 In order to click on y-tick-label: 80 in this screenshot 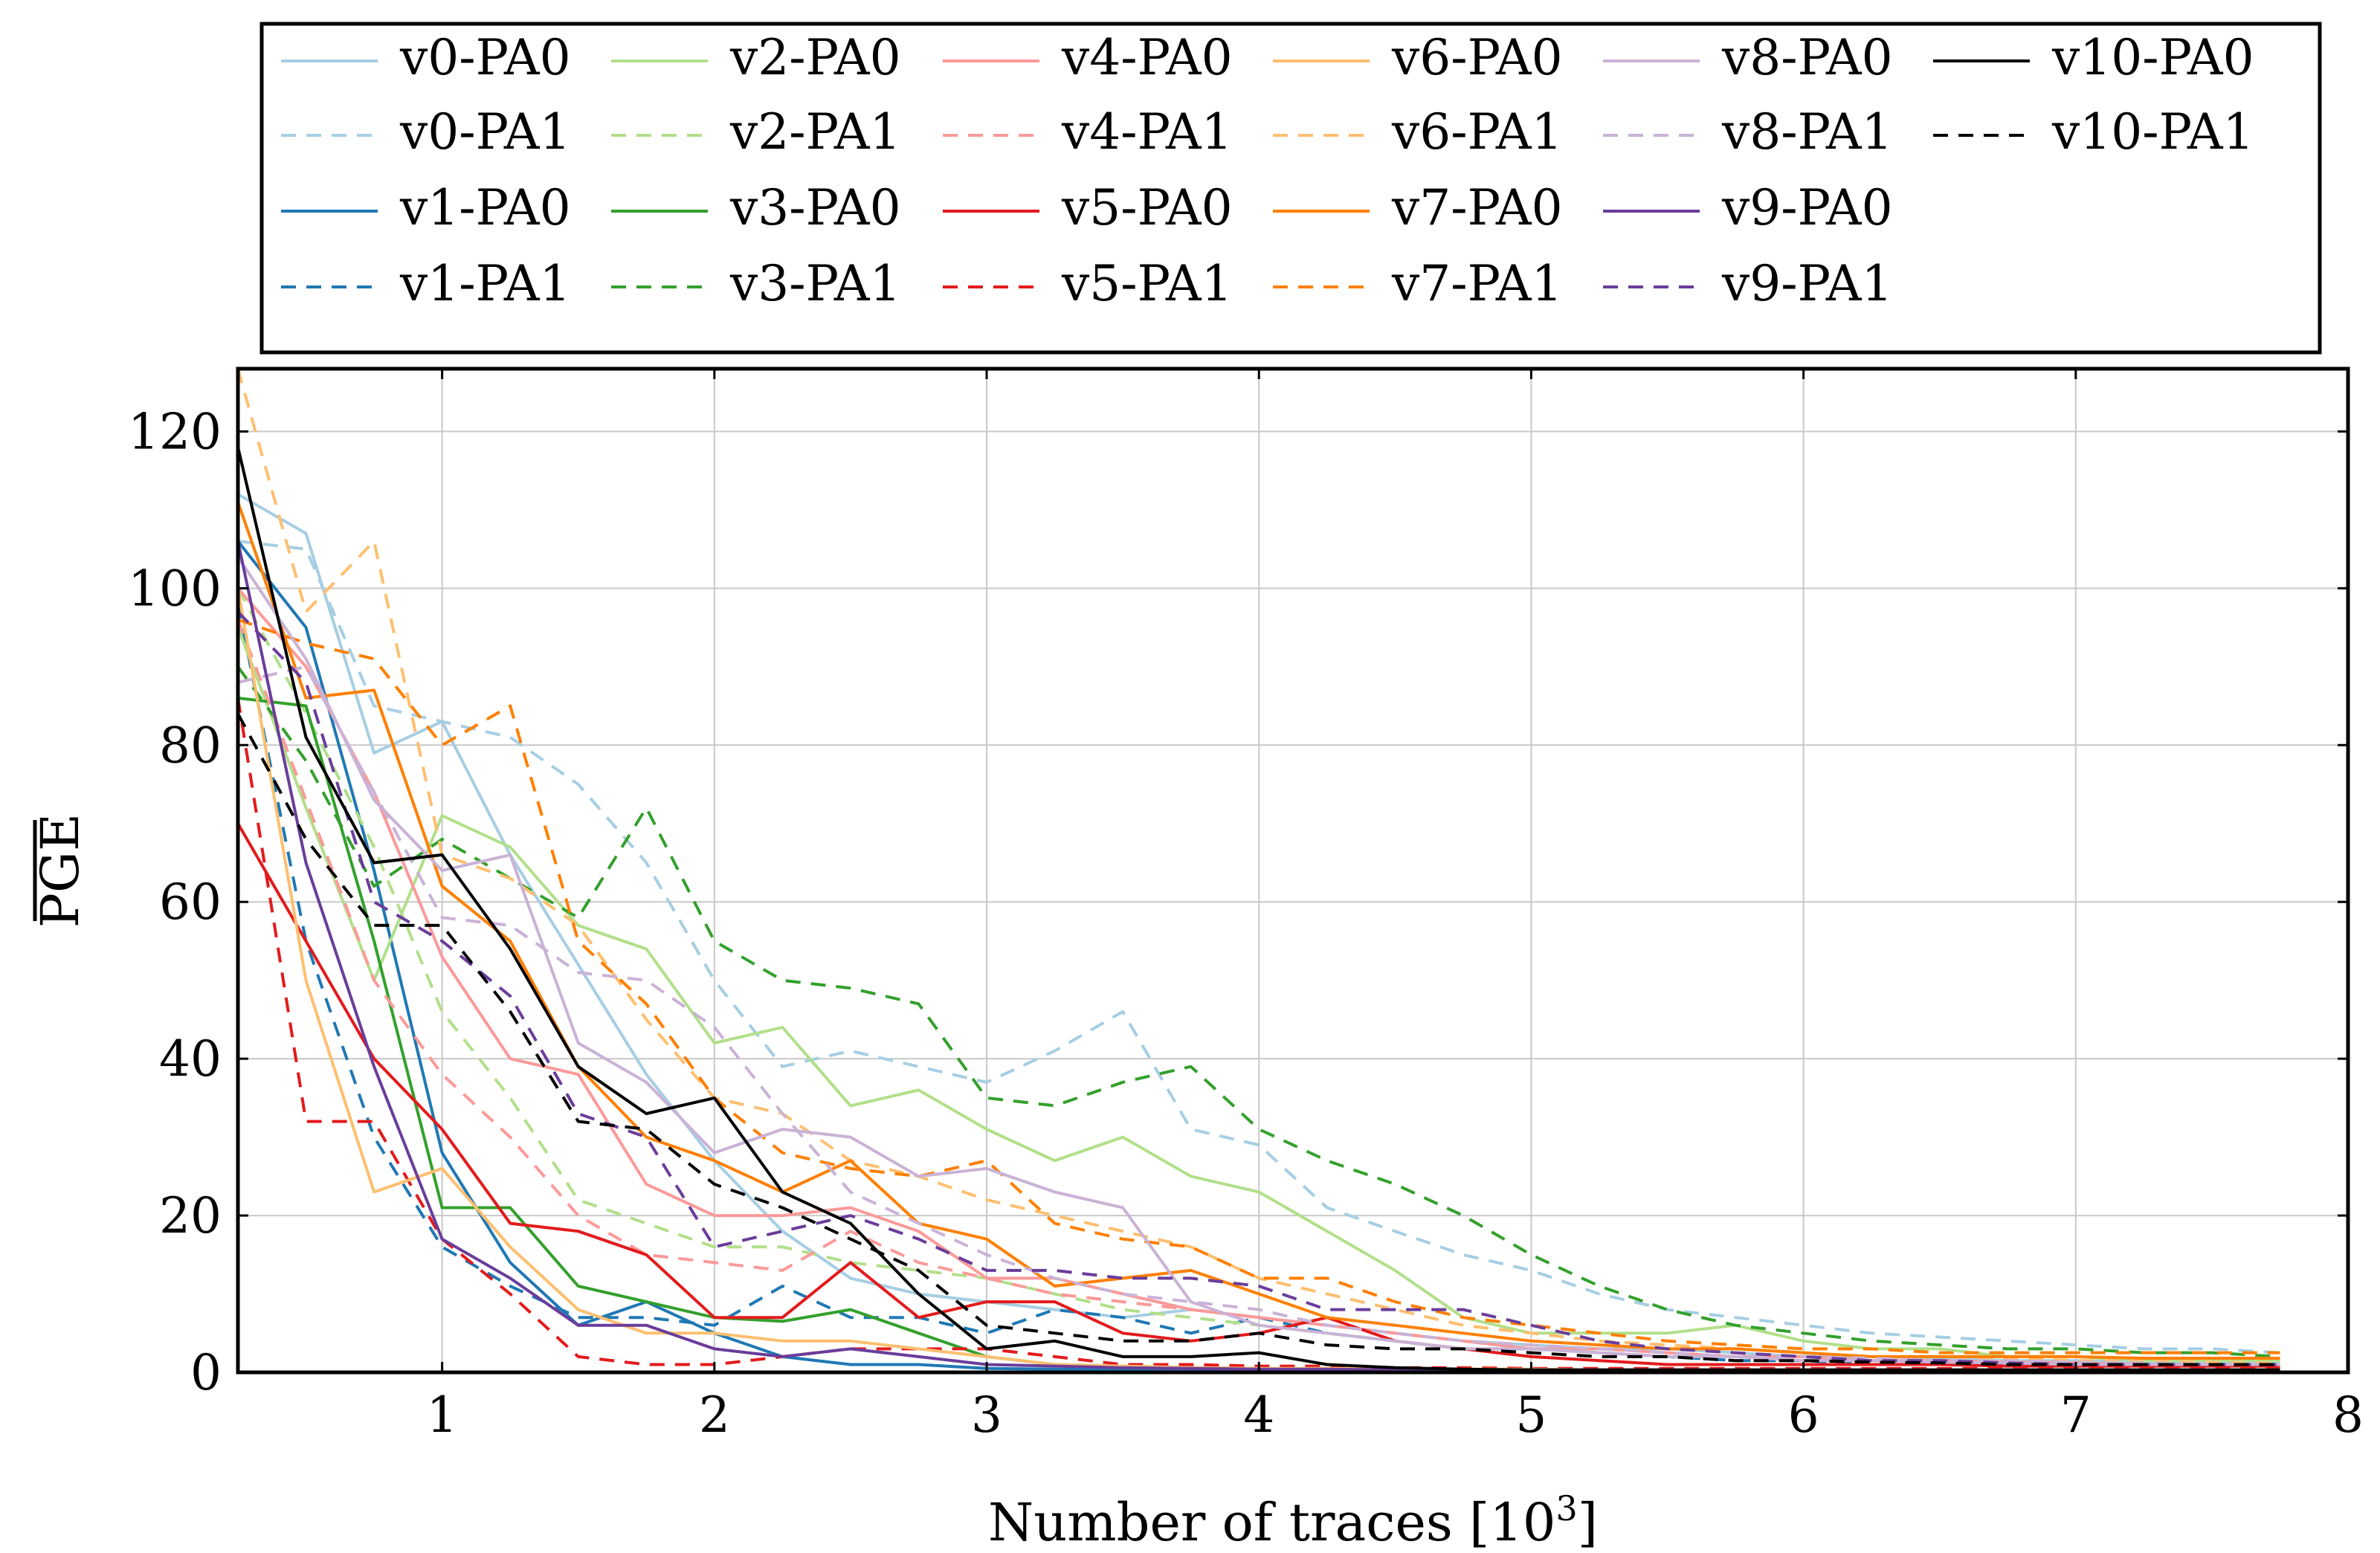, I will do `click(191, 745)`.